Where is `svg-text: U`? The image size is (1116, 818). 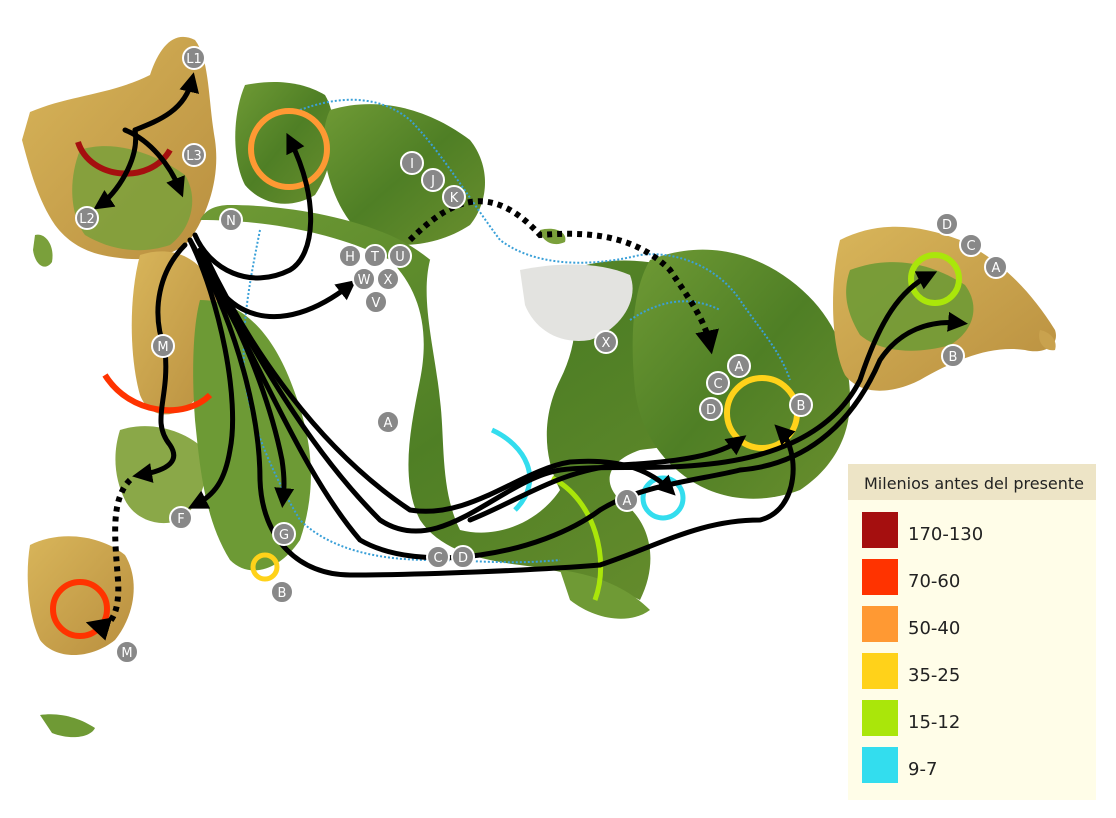 svg-text: U is located at coordinates (400, 257).